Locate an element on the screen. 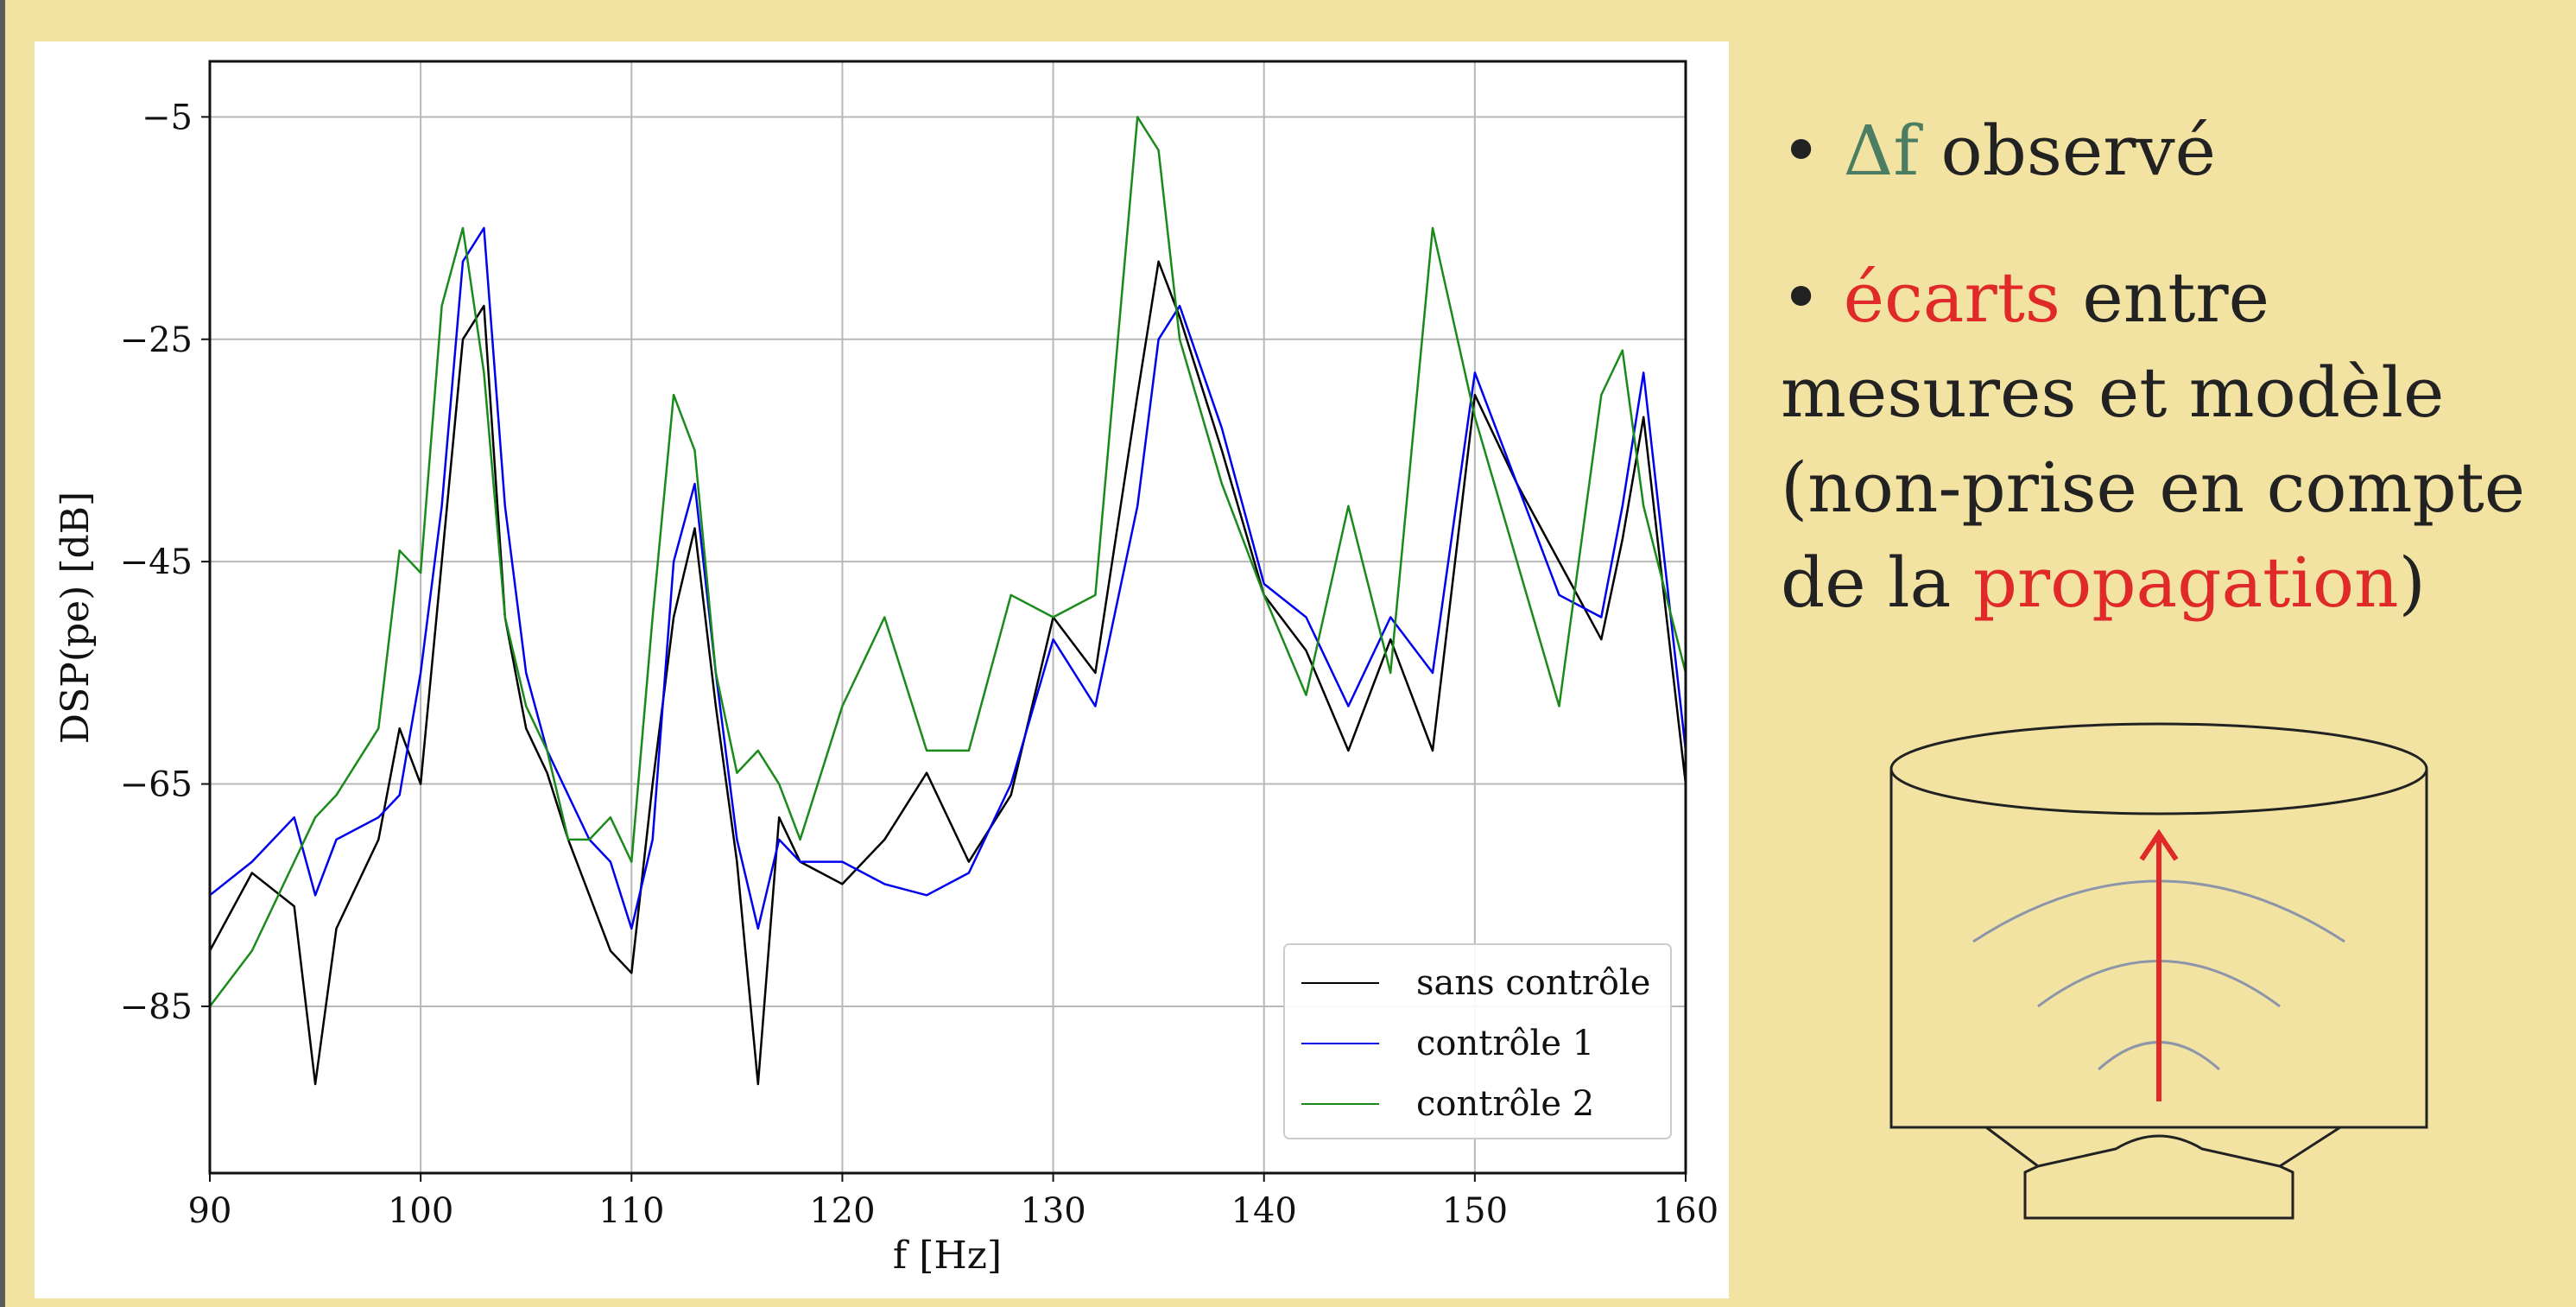 The width and height of the screenshot is (2576, 1307). x-tick-label: 110 is located at coordinates (631, 1211).